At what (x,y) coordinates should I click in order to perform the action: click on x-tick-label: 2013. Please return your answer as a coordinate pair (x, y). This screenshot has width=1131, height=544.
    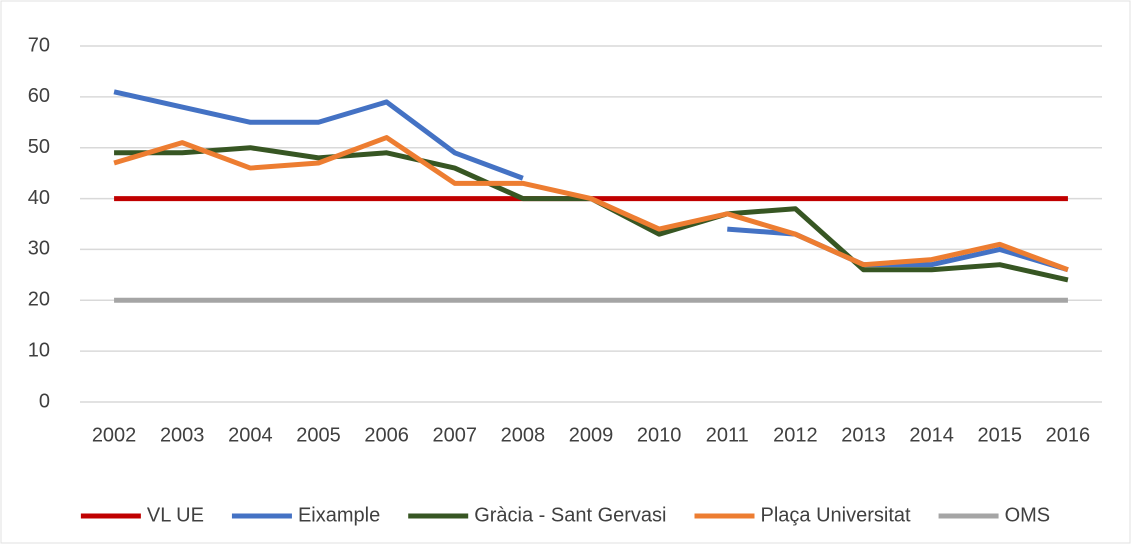
    Looking at the image, I should click on (863, 435).